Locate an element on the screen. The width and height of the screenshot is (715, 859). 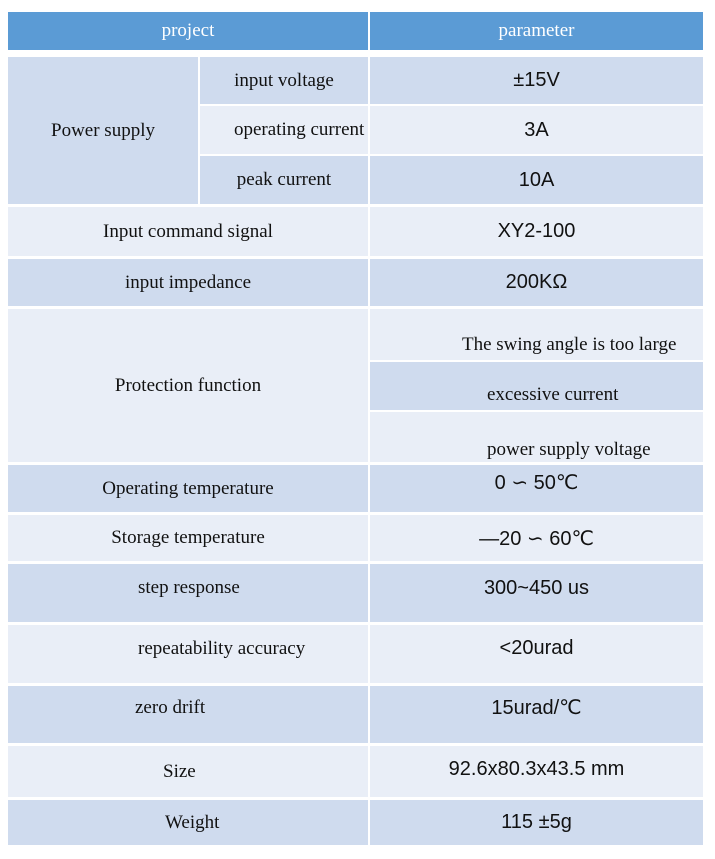
row-value: 92.6x80.3x43.5 mm is located at coordinates (536, 771).